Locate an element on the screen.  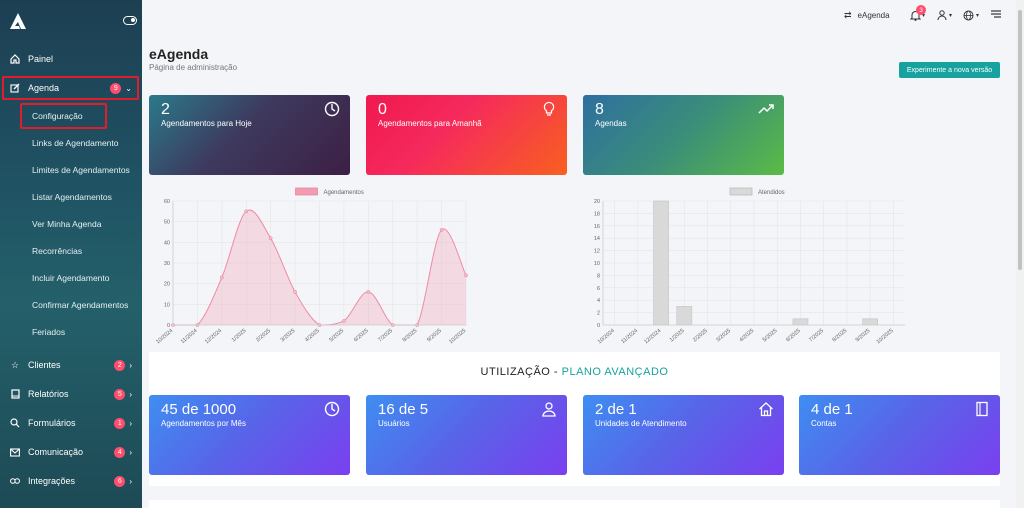
sidebar-toggle-icon is located at coordinates (130, 20).